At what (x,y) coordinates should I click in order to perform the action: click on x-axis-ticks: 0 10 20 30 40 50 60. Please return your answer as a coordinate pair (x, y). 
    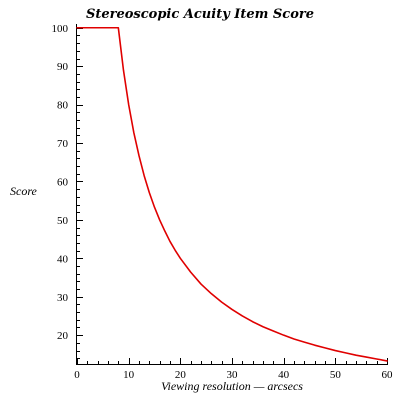
    Looking at the image, I should click on (233, 369).